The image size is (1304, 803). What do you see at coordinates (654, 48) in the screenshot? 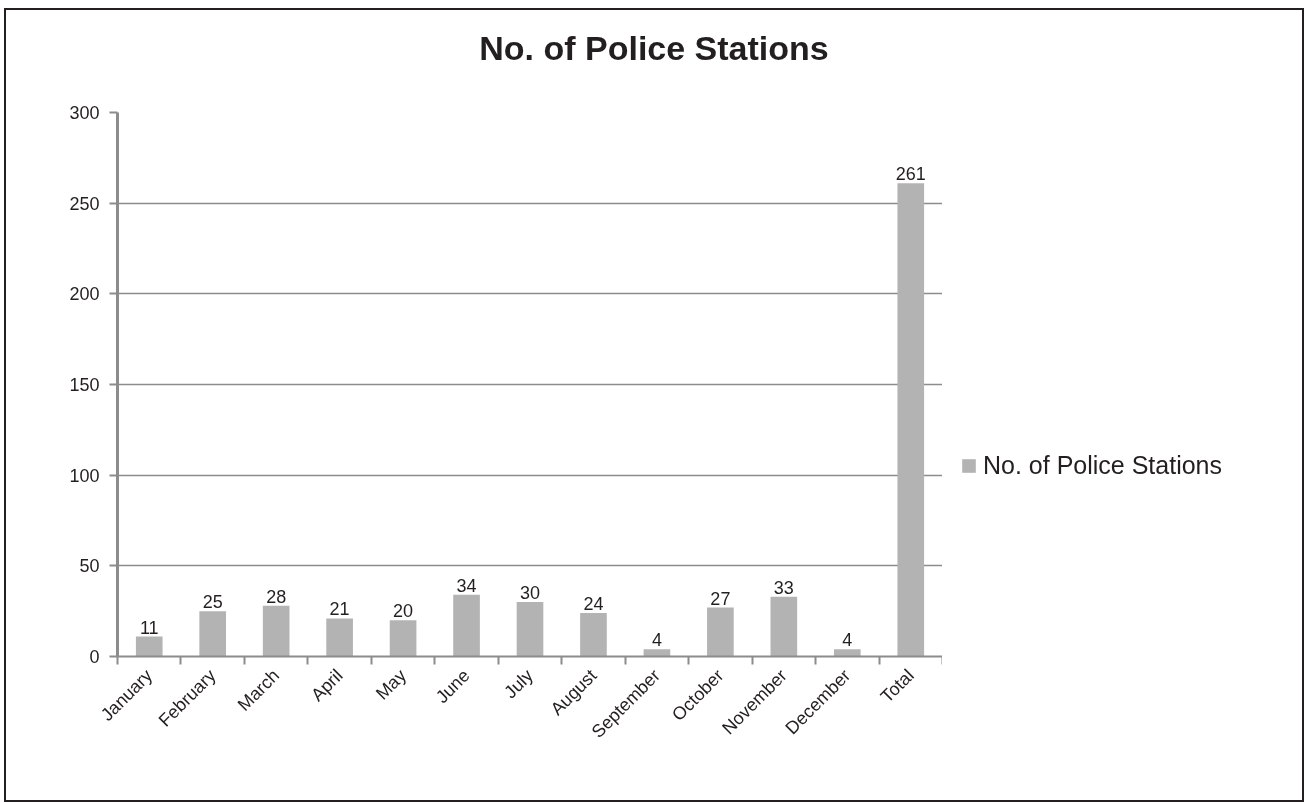
I see `chart-title: No. of Police Stations` at bounding box center [654, 48].